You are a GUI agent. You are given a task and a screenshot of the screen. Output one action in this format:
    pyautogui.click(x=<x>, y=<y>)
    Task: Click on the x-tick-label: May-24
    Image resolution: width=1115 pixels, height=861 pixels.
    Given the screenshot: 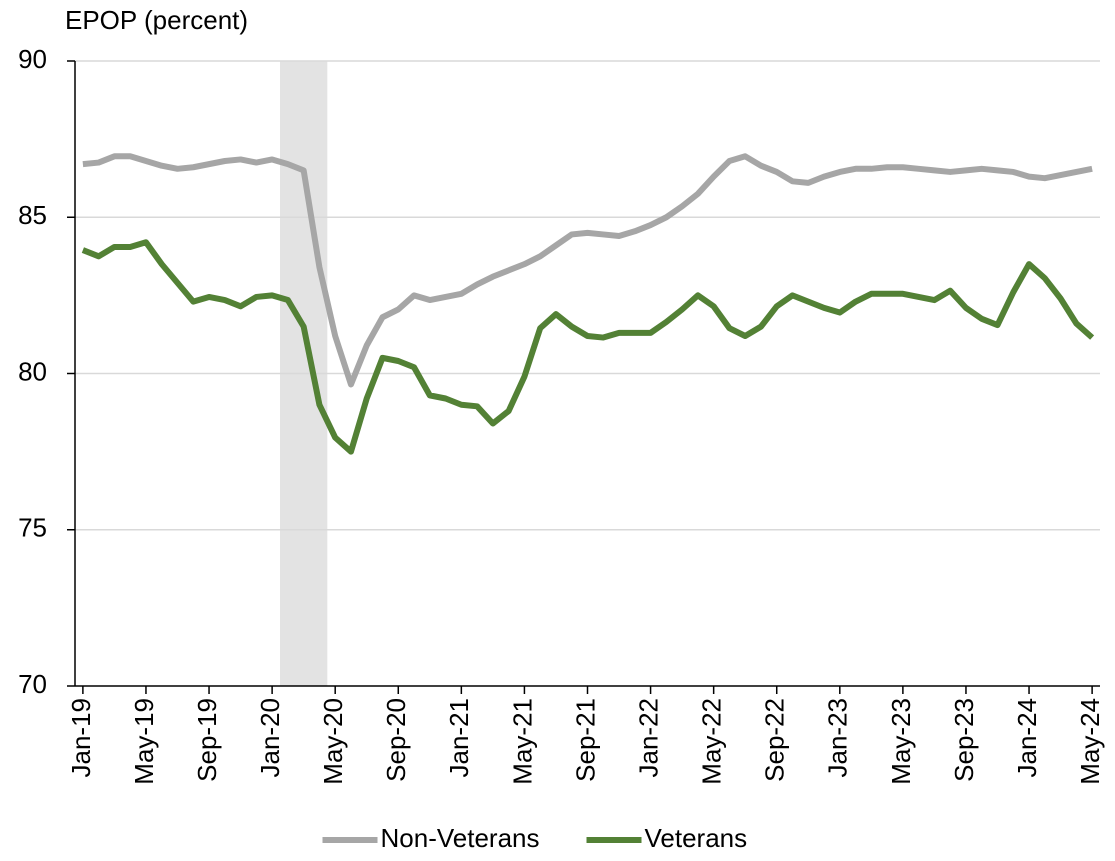 What is the action you would take?
    pyautogui.click(x=1090, y=741)
    